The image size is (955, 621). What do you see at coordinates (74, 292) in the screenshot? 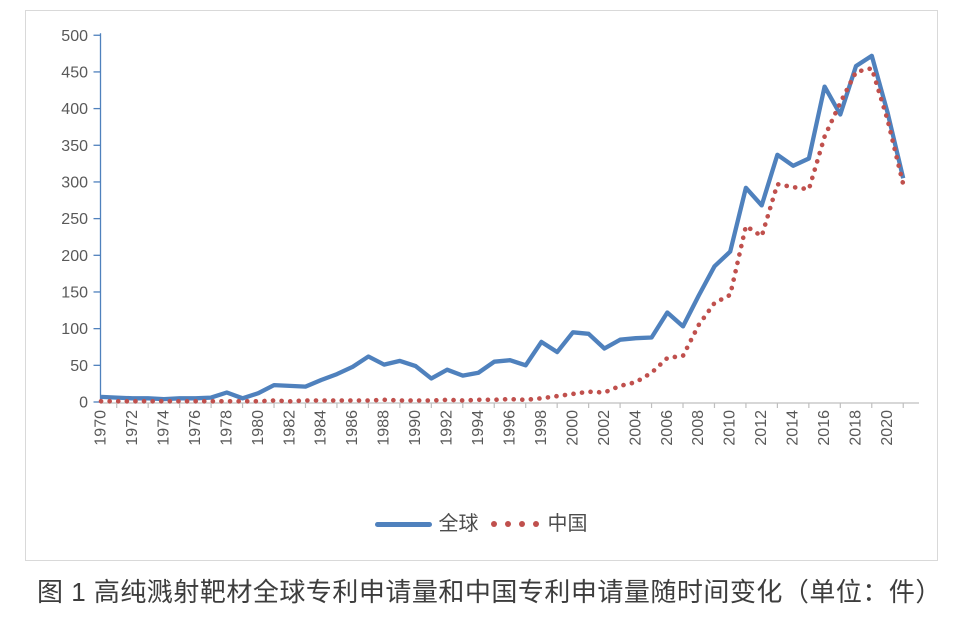
I see `y-tick-label: 150` at bounding box center [74, 292].